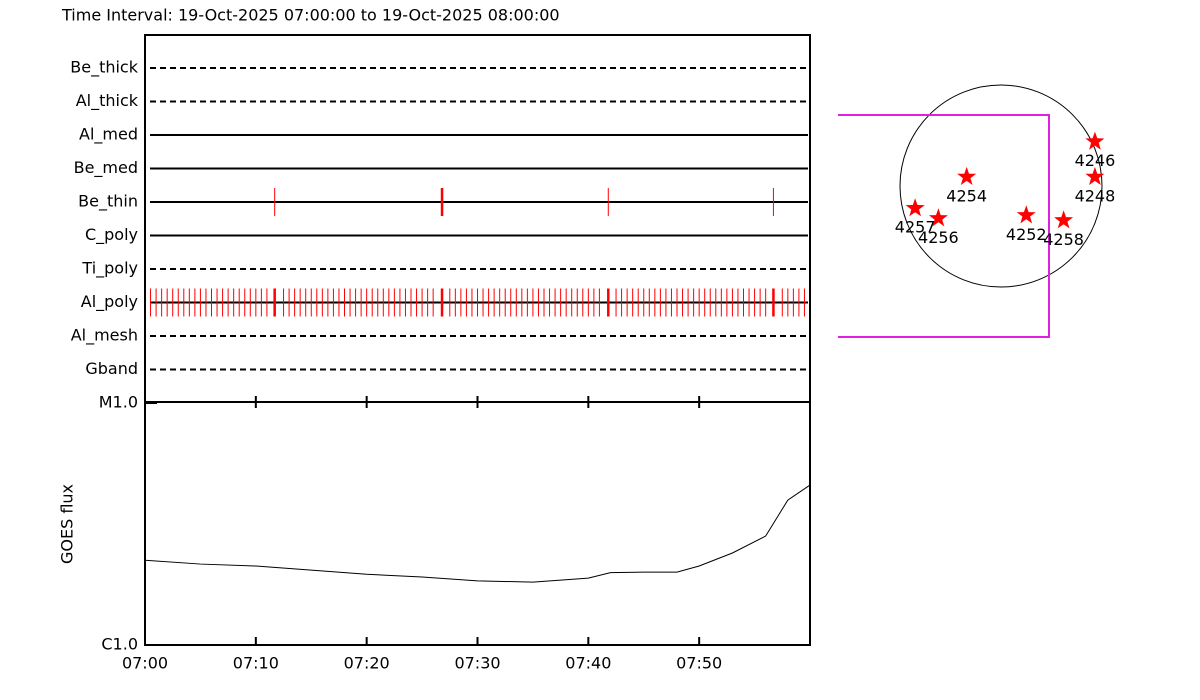 The width and height of the screenshot is (1200, 700). Describe the element at coordinates (67, 524) in the screenshot. I see `y-axis-label: GOES flux` at that location.